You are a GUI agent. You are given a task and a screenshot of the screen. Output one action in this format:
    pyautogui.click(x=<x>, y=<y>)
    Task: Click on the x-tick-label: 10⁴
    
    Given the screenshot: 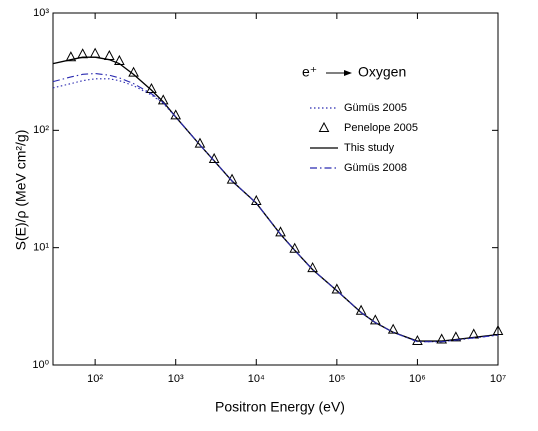 What is the action you would take?
    pyautogui.click(x=256, y=379)
    